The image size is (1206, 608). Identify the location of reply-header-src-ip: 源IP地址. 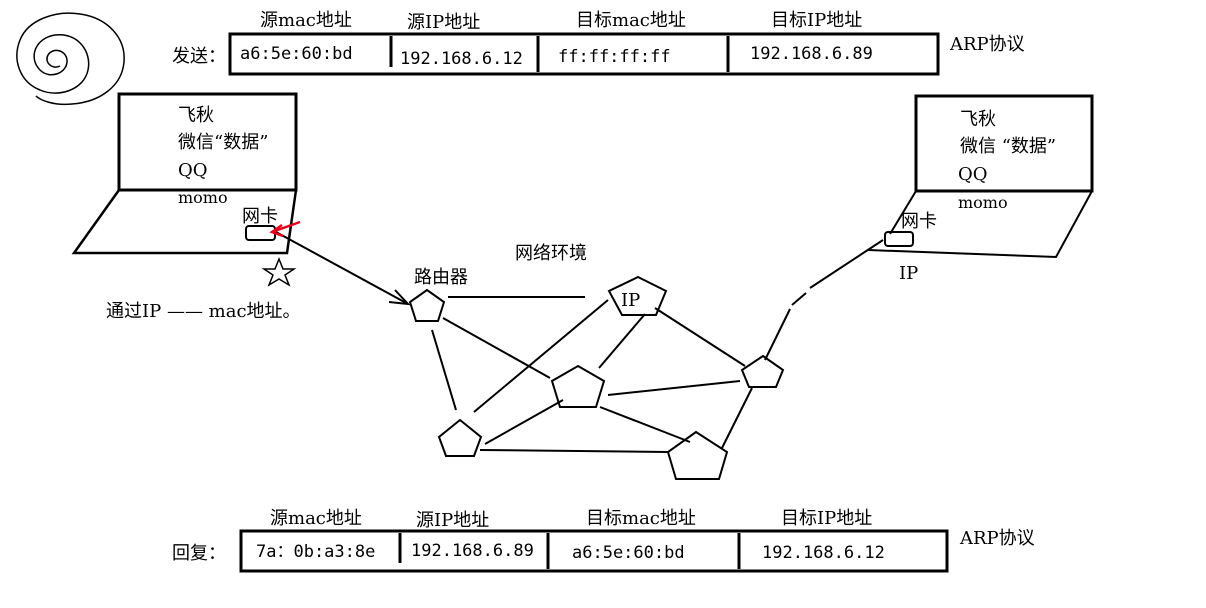
(453, 520).